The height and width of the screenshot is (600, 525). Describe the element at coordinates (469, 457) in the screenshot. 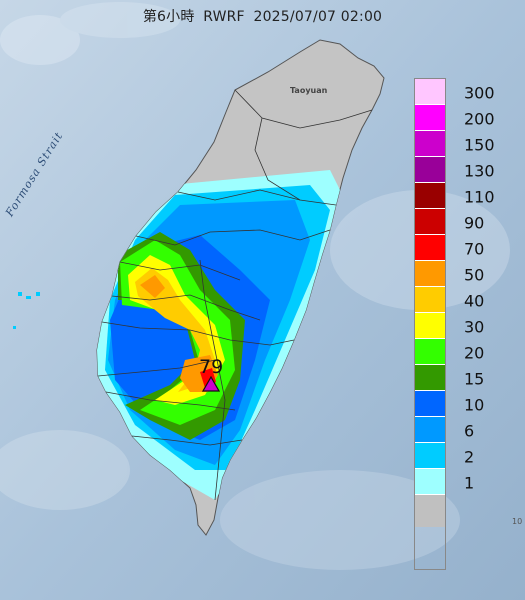

I see `legend-label: 2` at that location.